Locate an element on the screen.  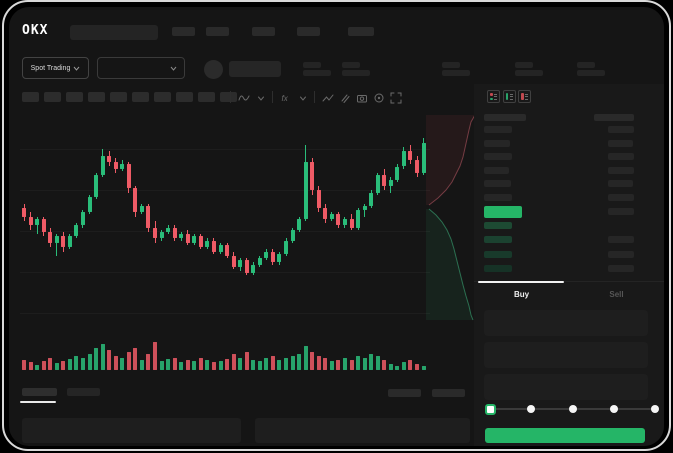
pair-filter-dropdown is located at coordinates (141, 68).